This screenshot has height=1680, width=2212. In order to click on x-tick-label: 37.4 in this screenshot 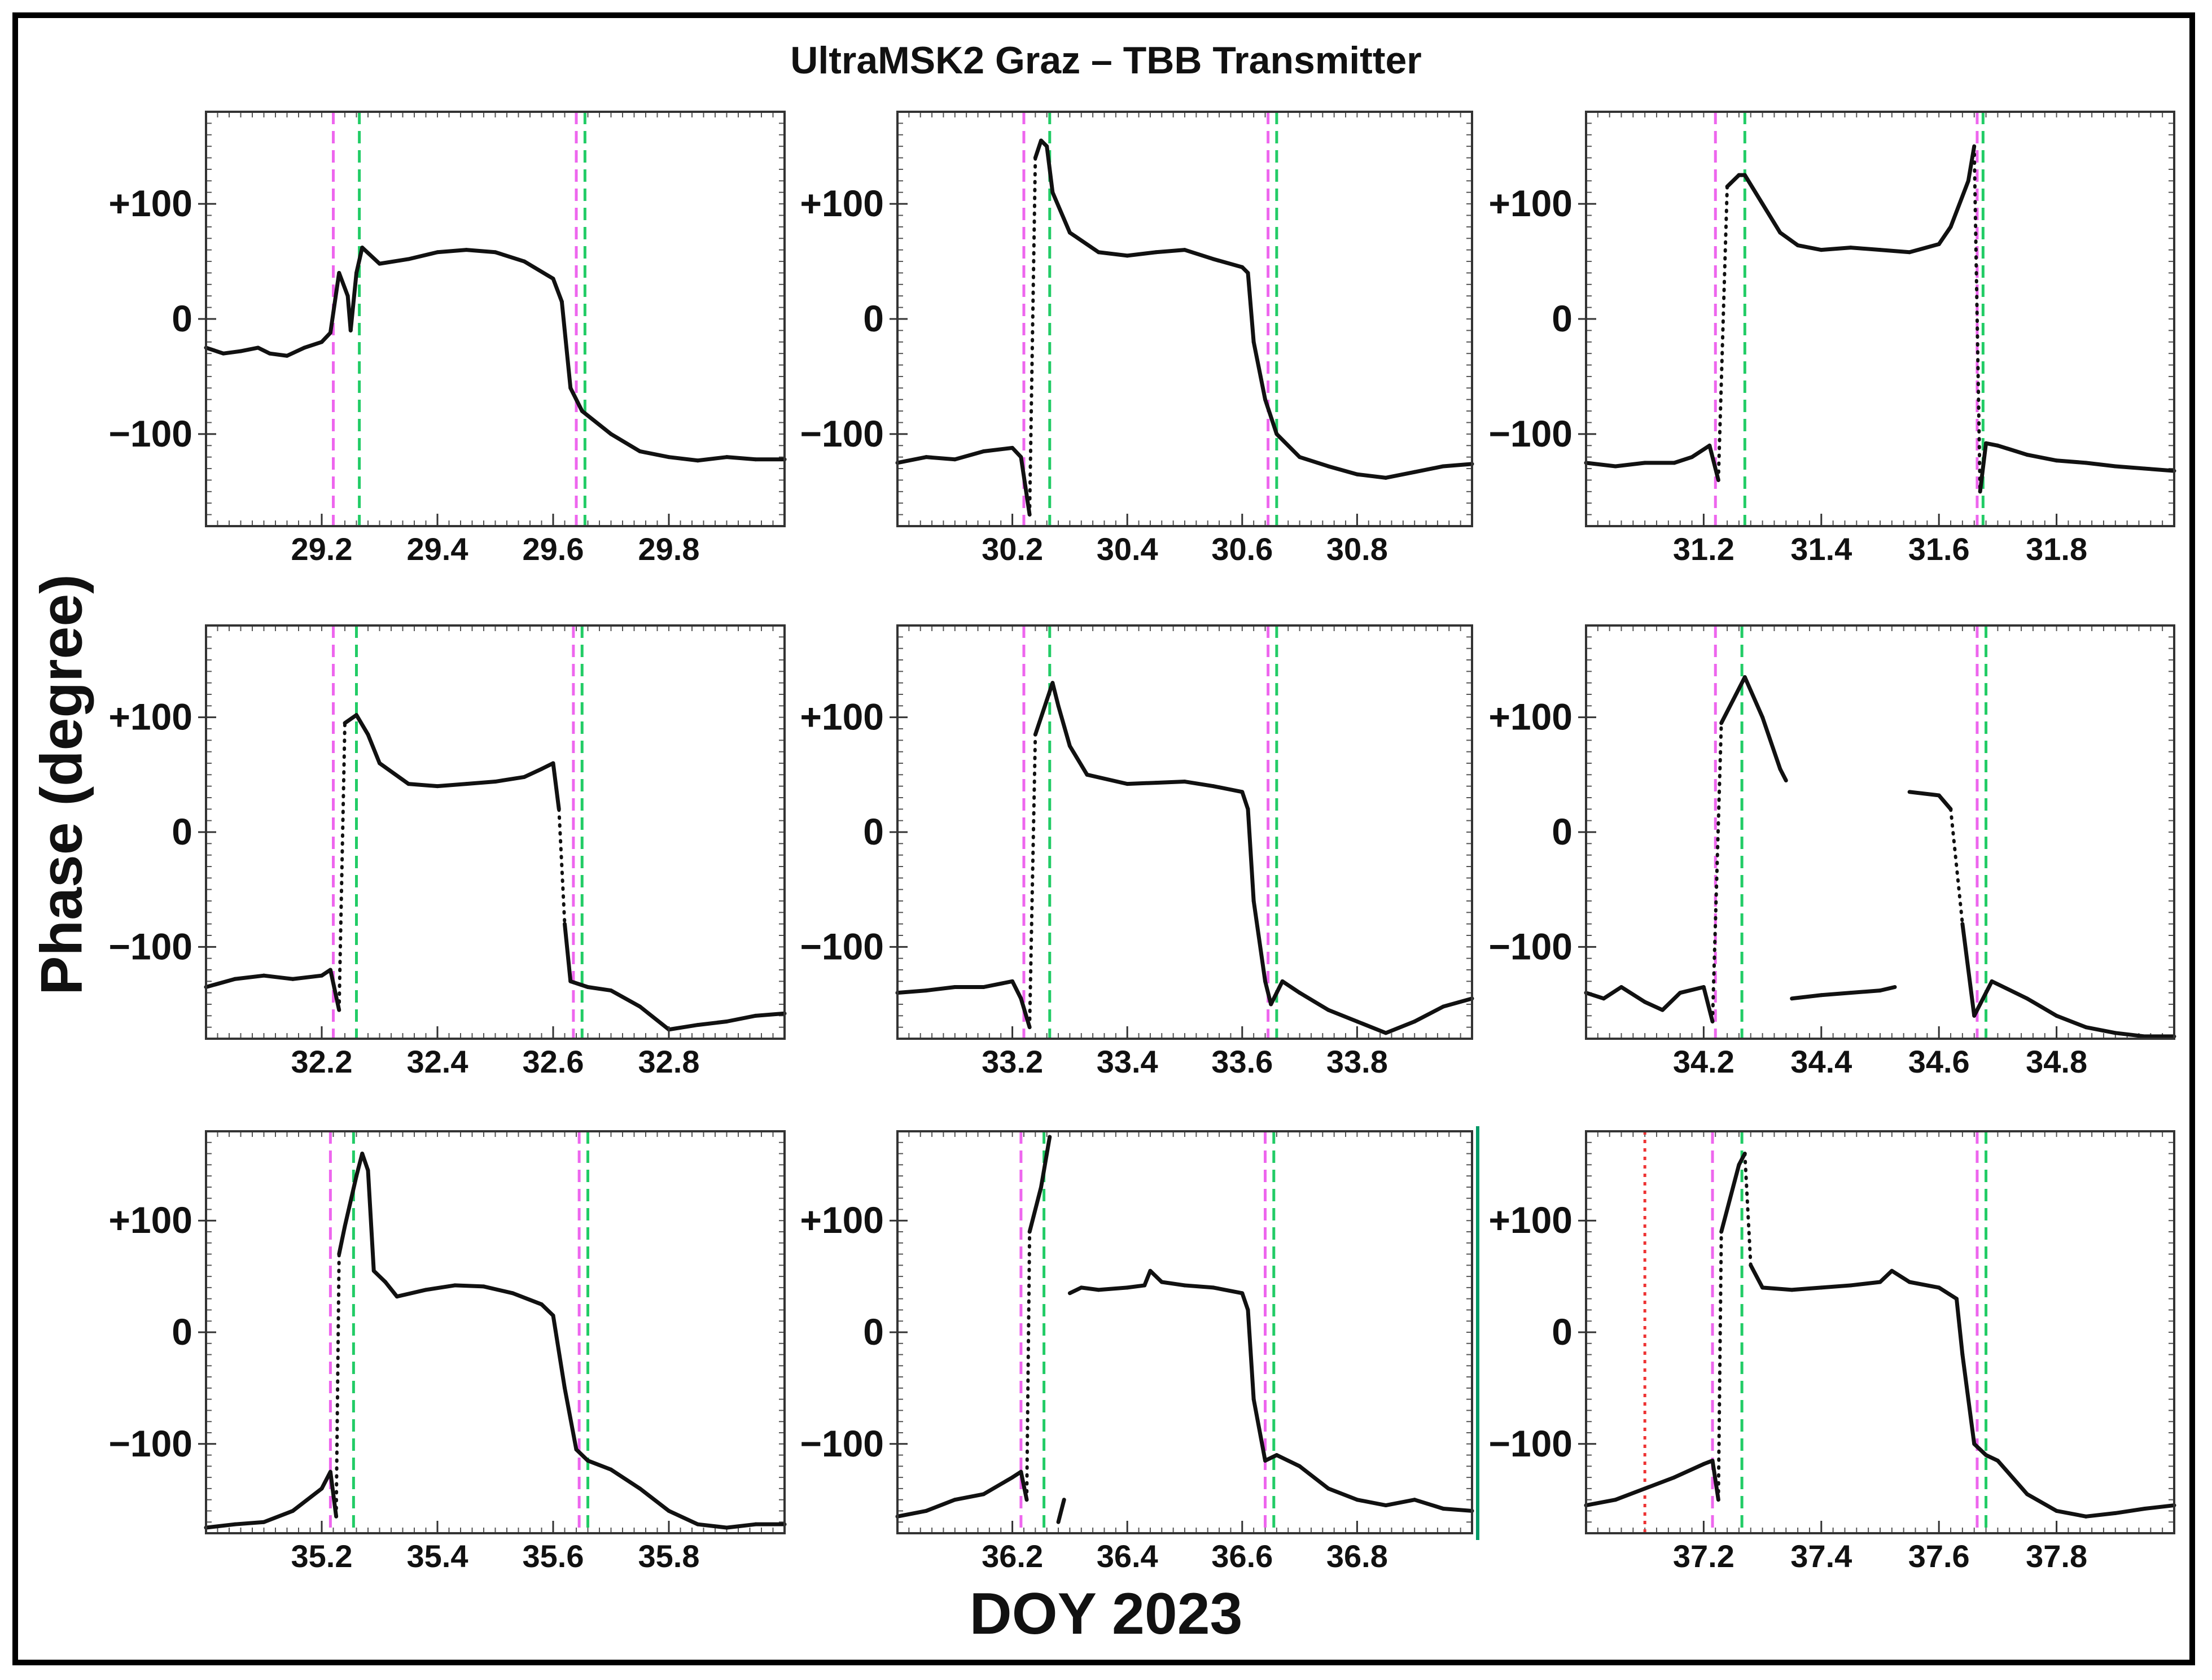, I will do `click(1821, 1556)`.